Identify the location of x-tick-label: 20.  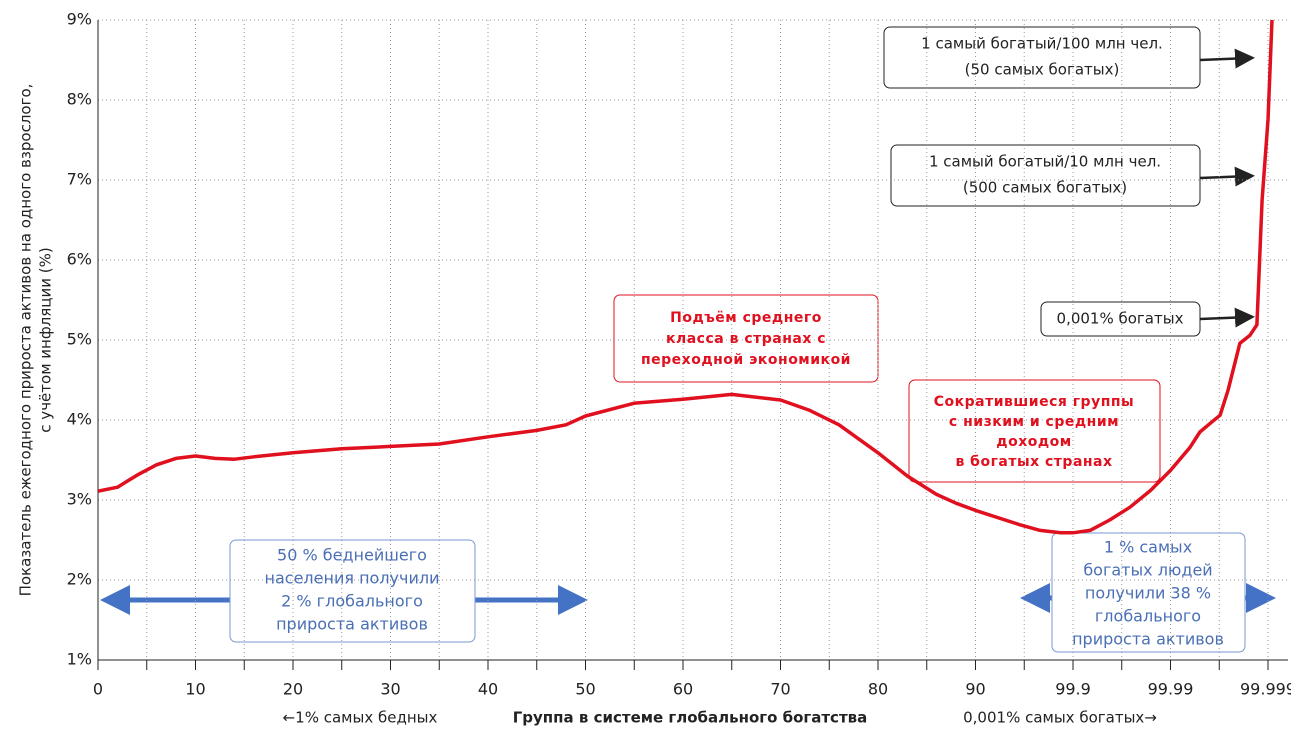
(293, 689).